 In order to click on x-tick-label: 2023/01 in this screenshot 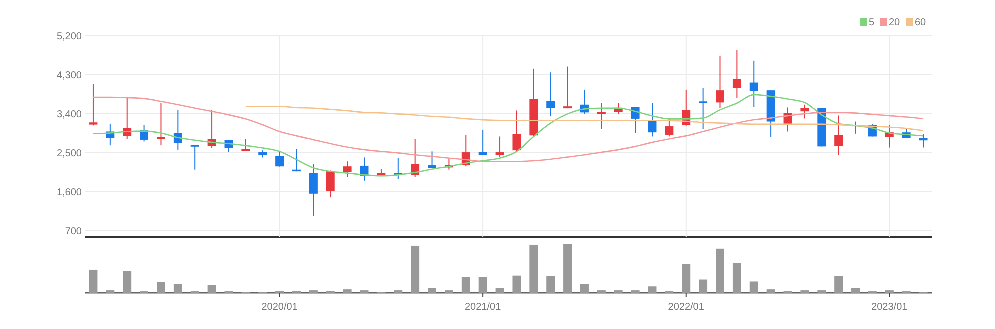, I will do `click(890, 307)`.